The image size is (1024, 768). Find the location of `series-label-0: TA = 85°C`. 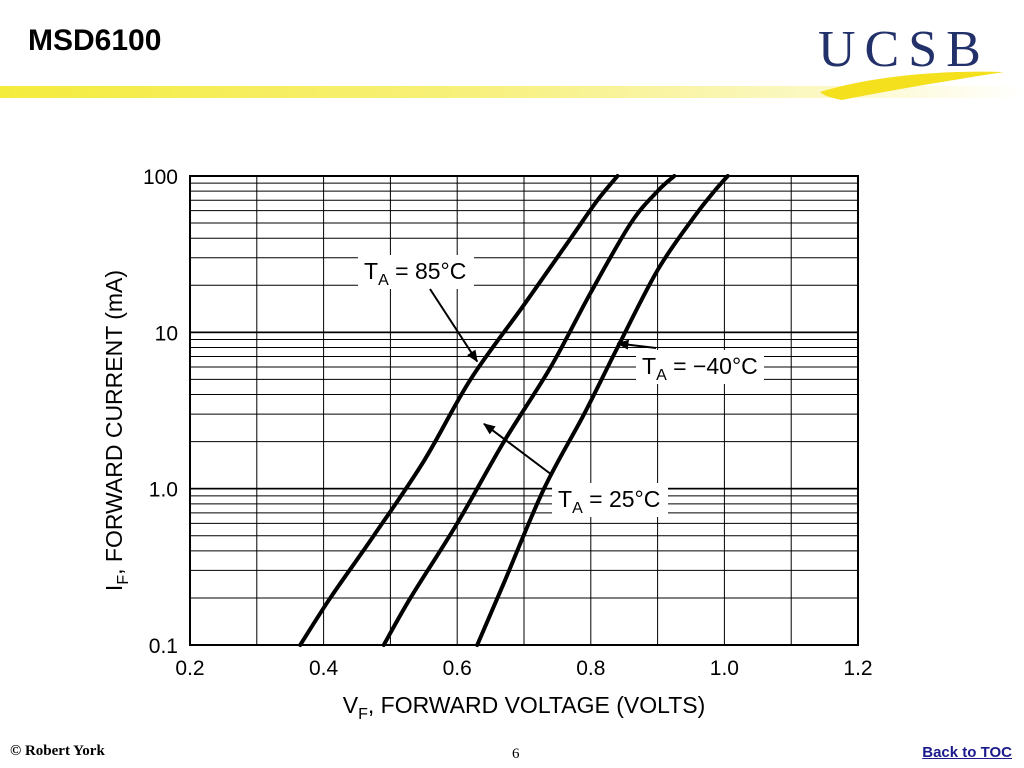

series-label-0: TA = 85°C is located at coordinates (415, 273).